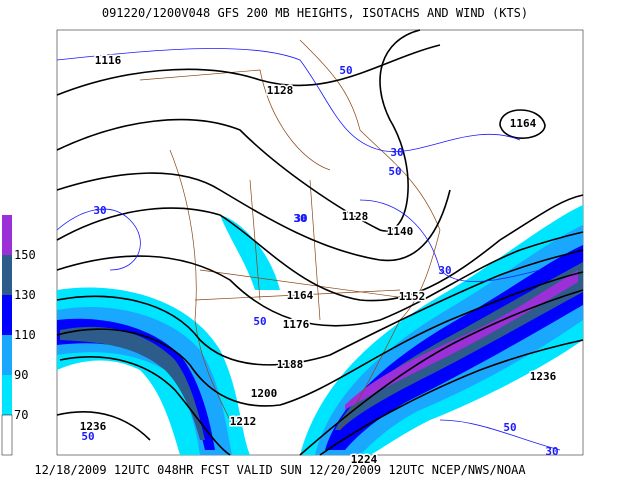 Image resolution: width=640 pixels, height=484 pixels. What do you see at coordinates (400, 231) in the screenshot?
I see `height-label: 1140` at bounding box center [400, 231].